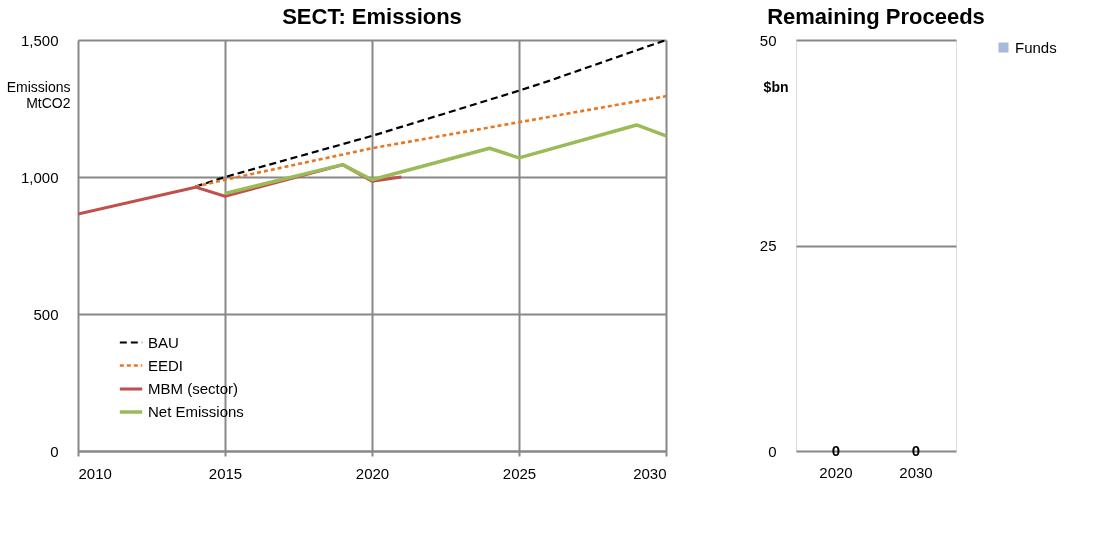  What do you see at coordinates (1036, 47) in the screenshot?
I see `legend-label: Funds` at bounding box center [1036, 47].